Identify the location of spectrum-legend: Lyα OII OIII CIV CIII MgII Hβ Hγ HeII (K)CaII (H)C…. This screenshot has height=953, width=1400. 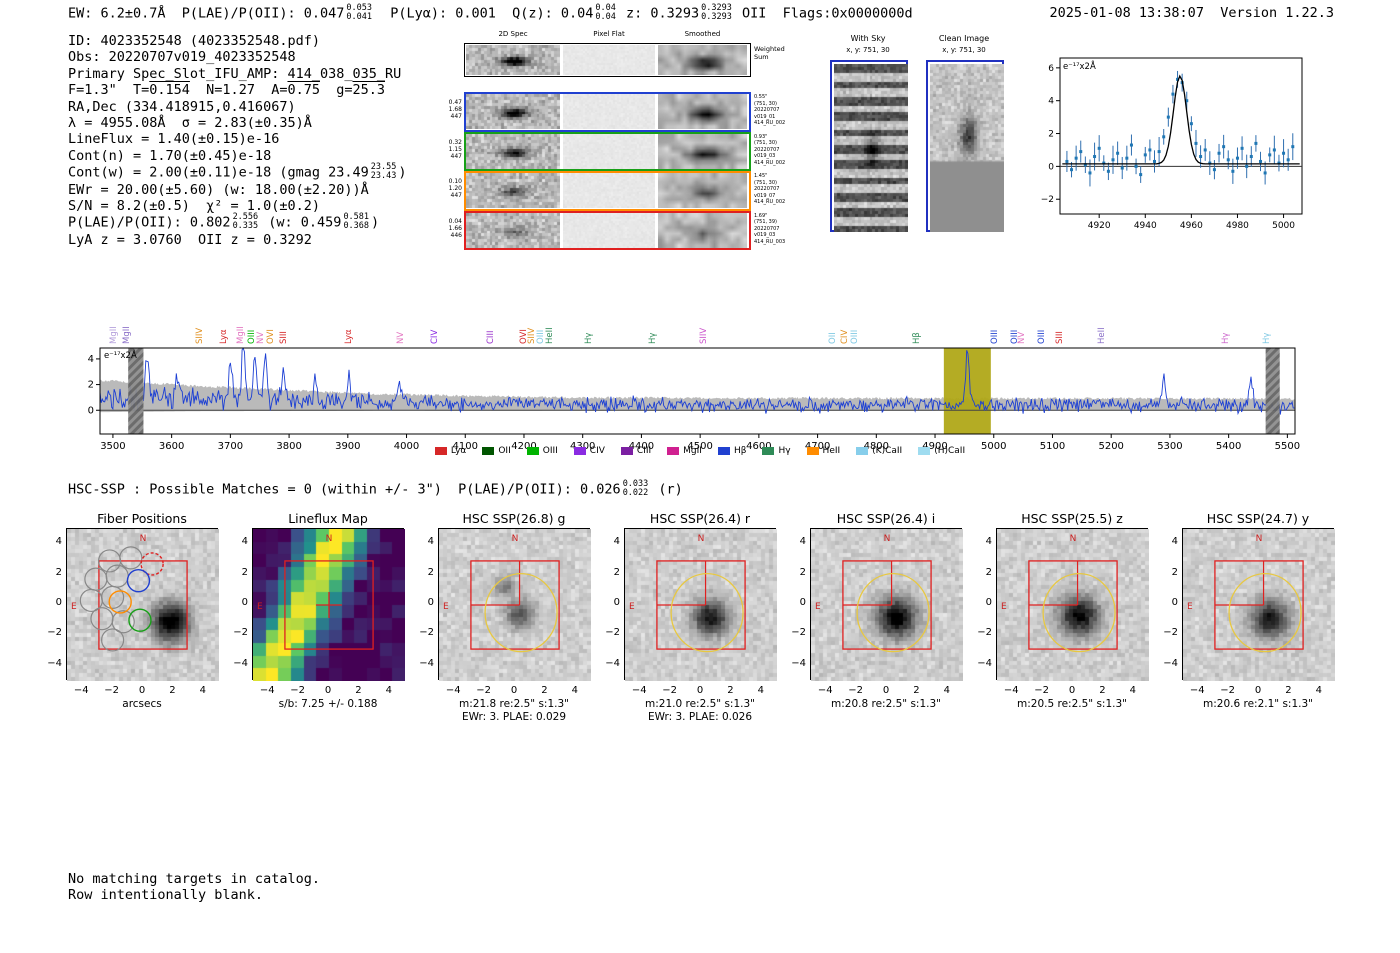
(700, 451).